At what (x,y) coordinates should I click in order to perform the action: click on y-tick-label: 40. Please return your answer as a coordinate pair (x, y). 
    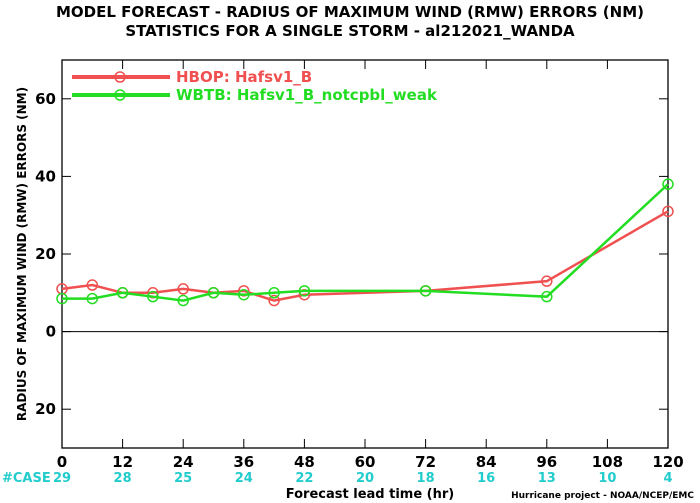
    Looking at the image, I should click on (45, 176).